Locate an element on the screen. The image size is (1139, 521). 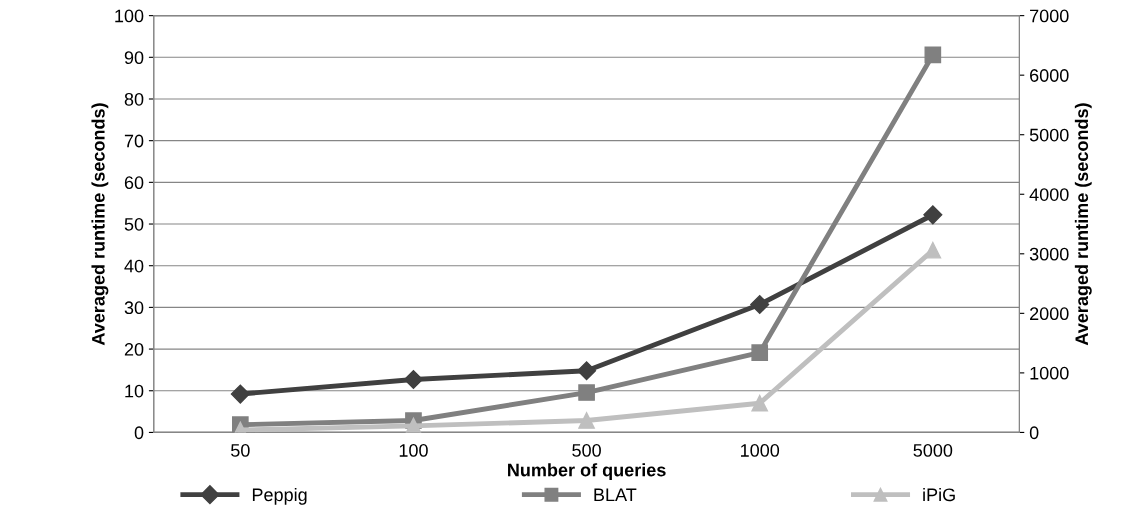
y2-tick-label: 2000 is located at coordinates (1049, 314).